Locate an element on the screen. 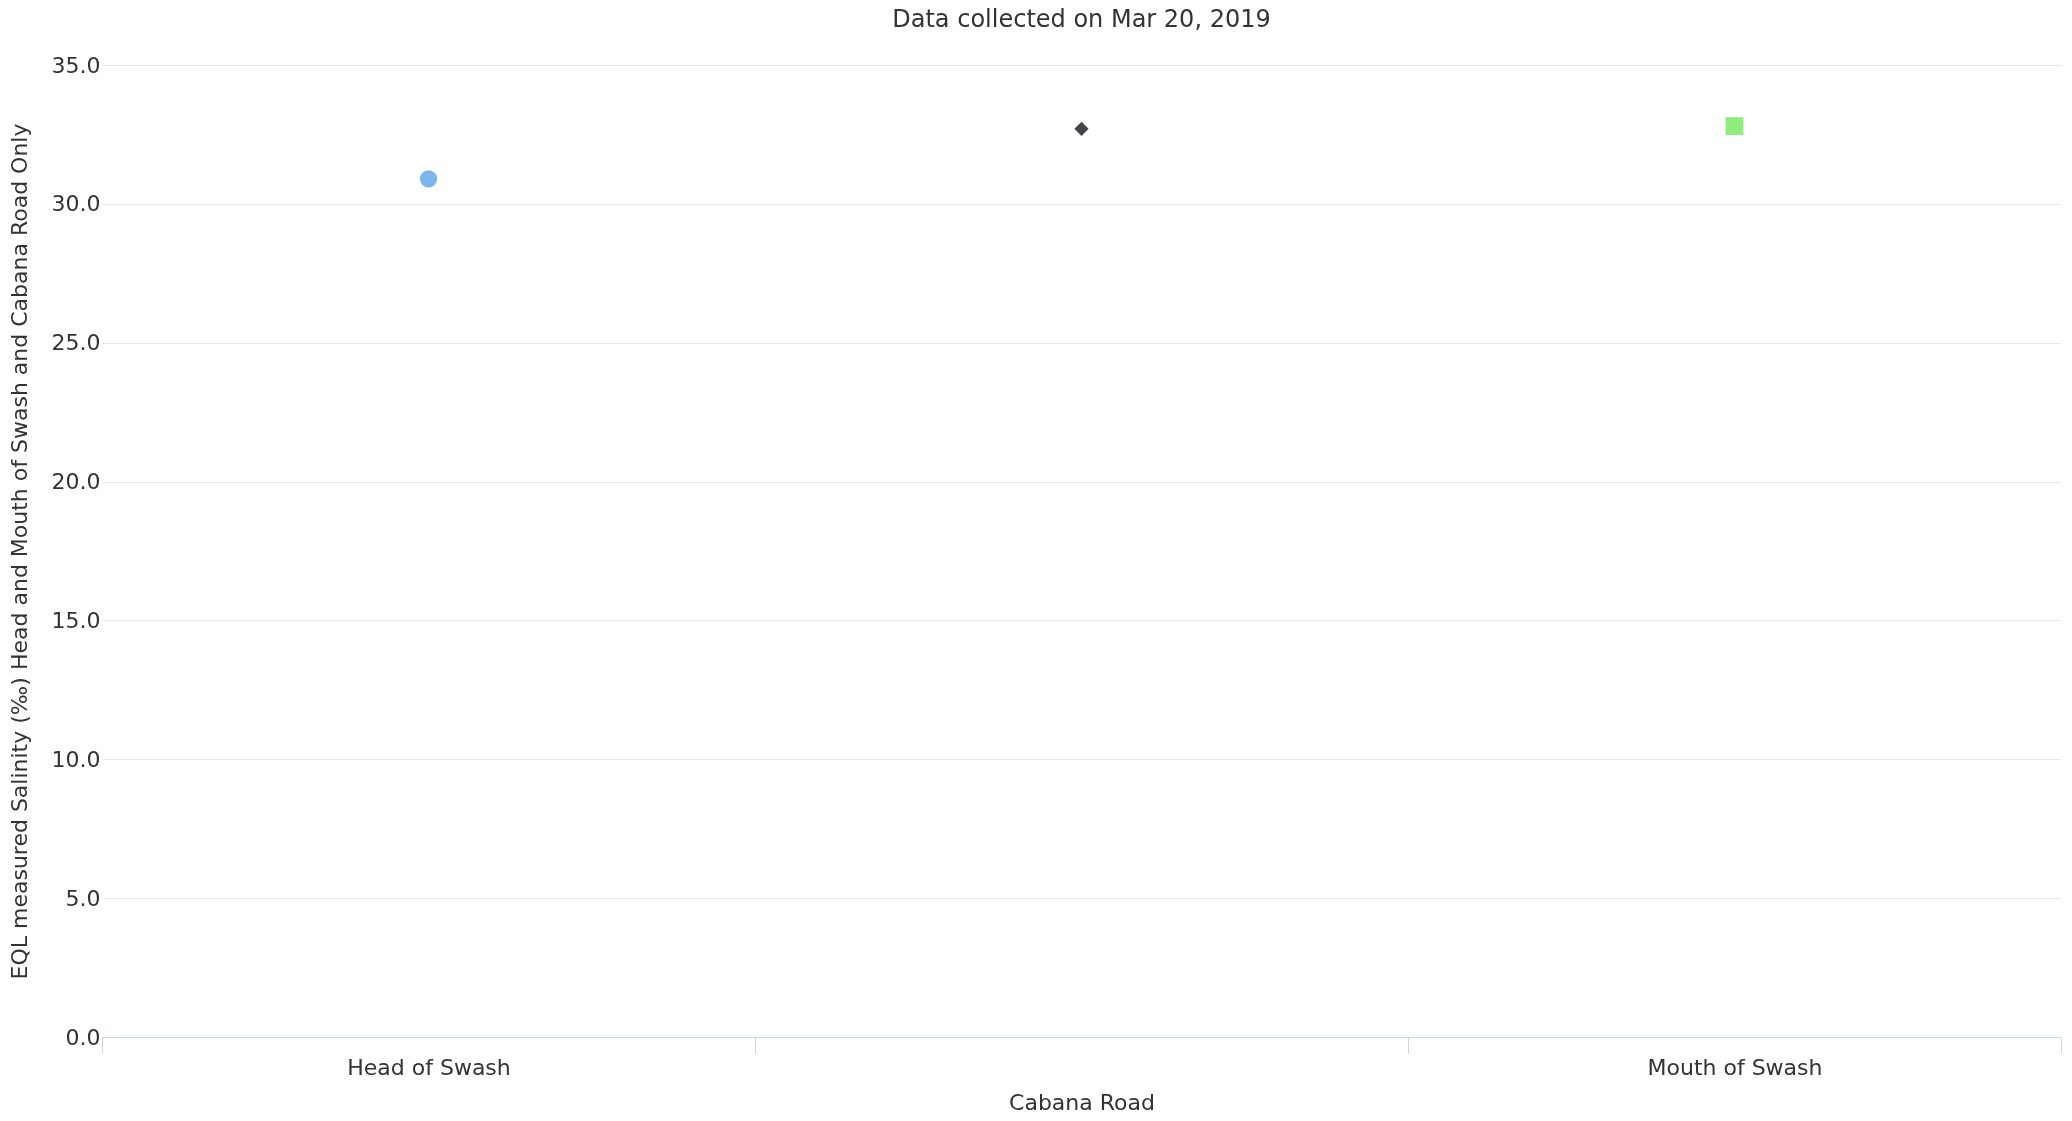 The width and height of the screenshot is (2072, 1121). x-tick-label: Head of Swash is located at coordinates (429, 1067).